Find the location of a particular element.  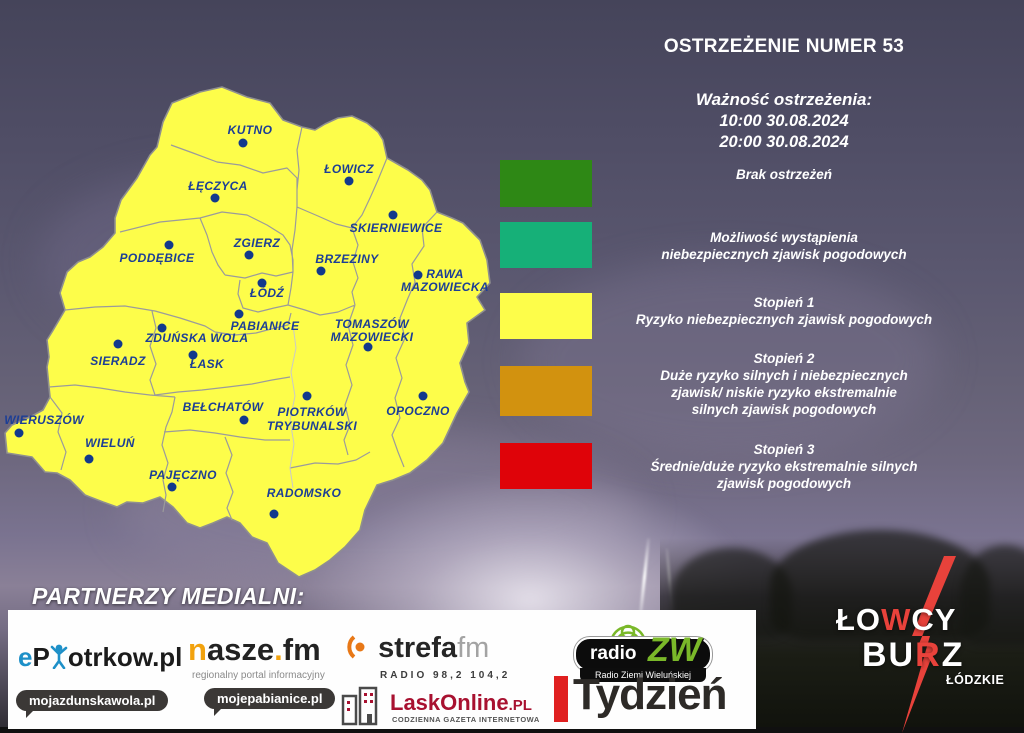

legend-line: silnych zjawisk pogodowych is located at coordinates (784, 409).